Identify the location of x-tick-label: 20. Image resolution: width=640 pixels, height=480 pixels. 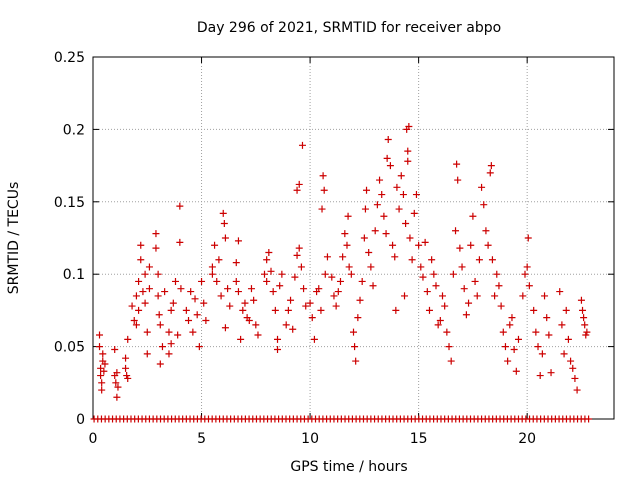
(527, 439).